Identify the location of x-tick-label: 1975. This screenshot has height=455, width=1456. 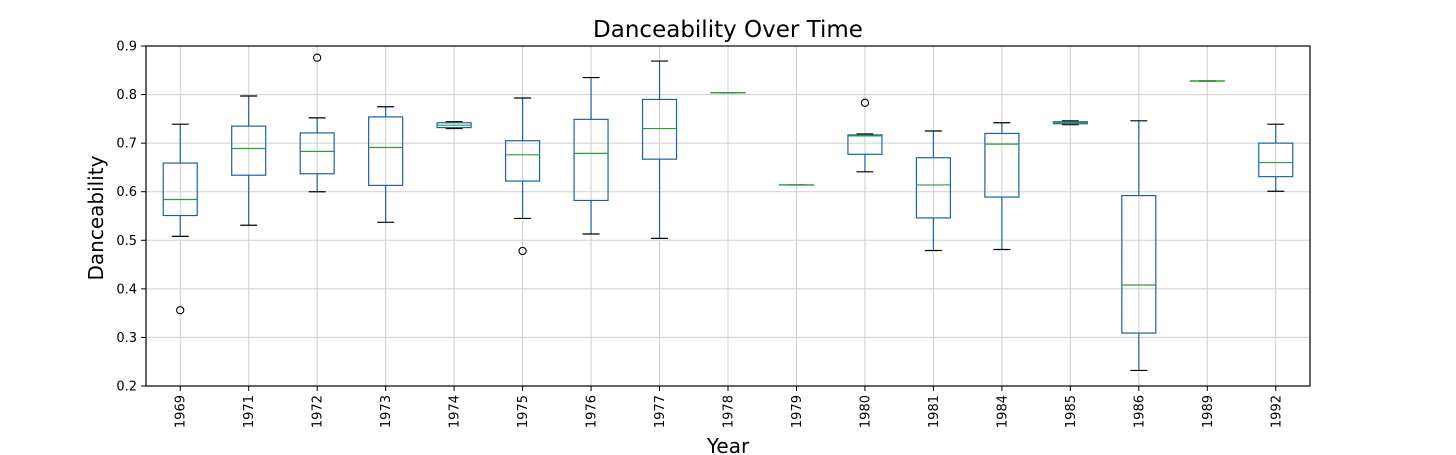
(523, 411).